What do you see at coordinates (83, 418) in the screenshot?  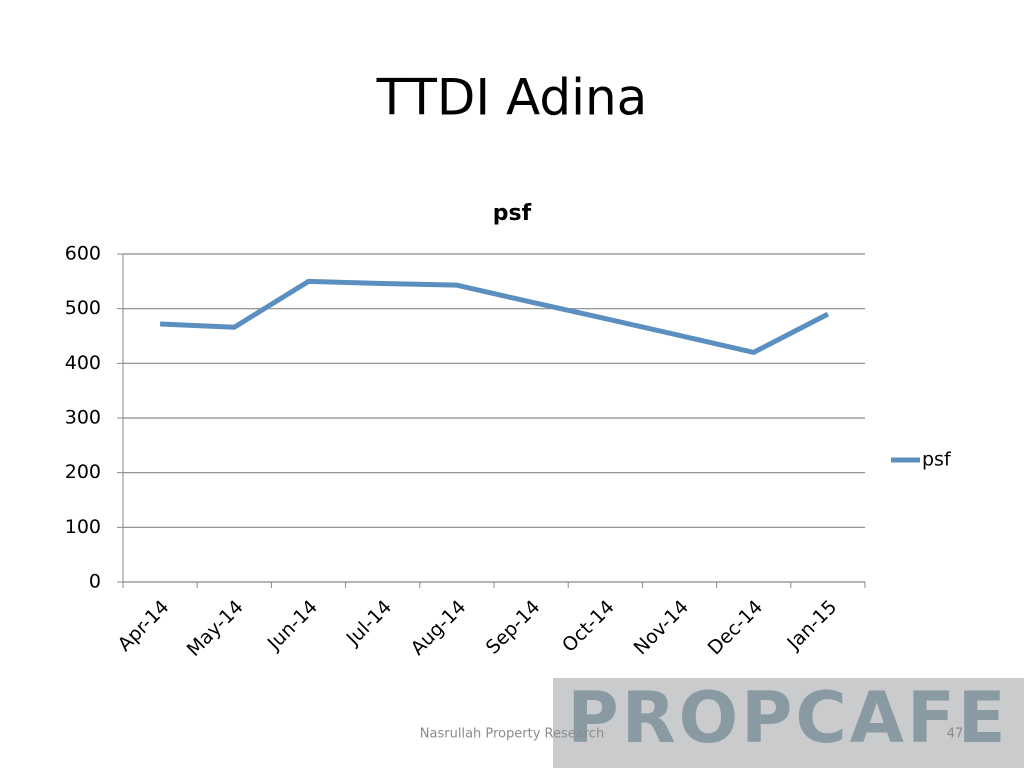 I see `y-tick-label: 300` at bounding box center [83, 418].